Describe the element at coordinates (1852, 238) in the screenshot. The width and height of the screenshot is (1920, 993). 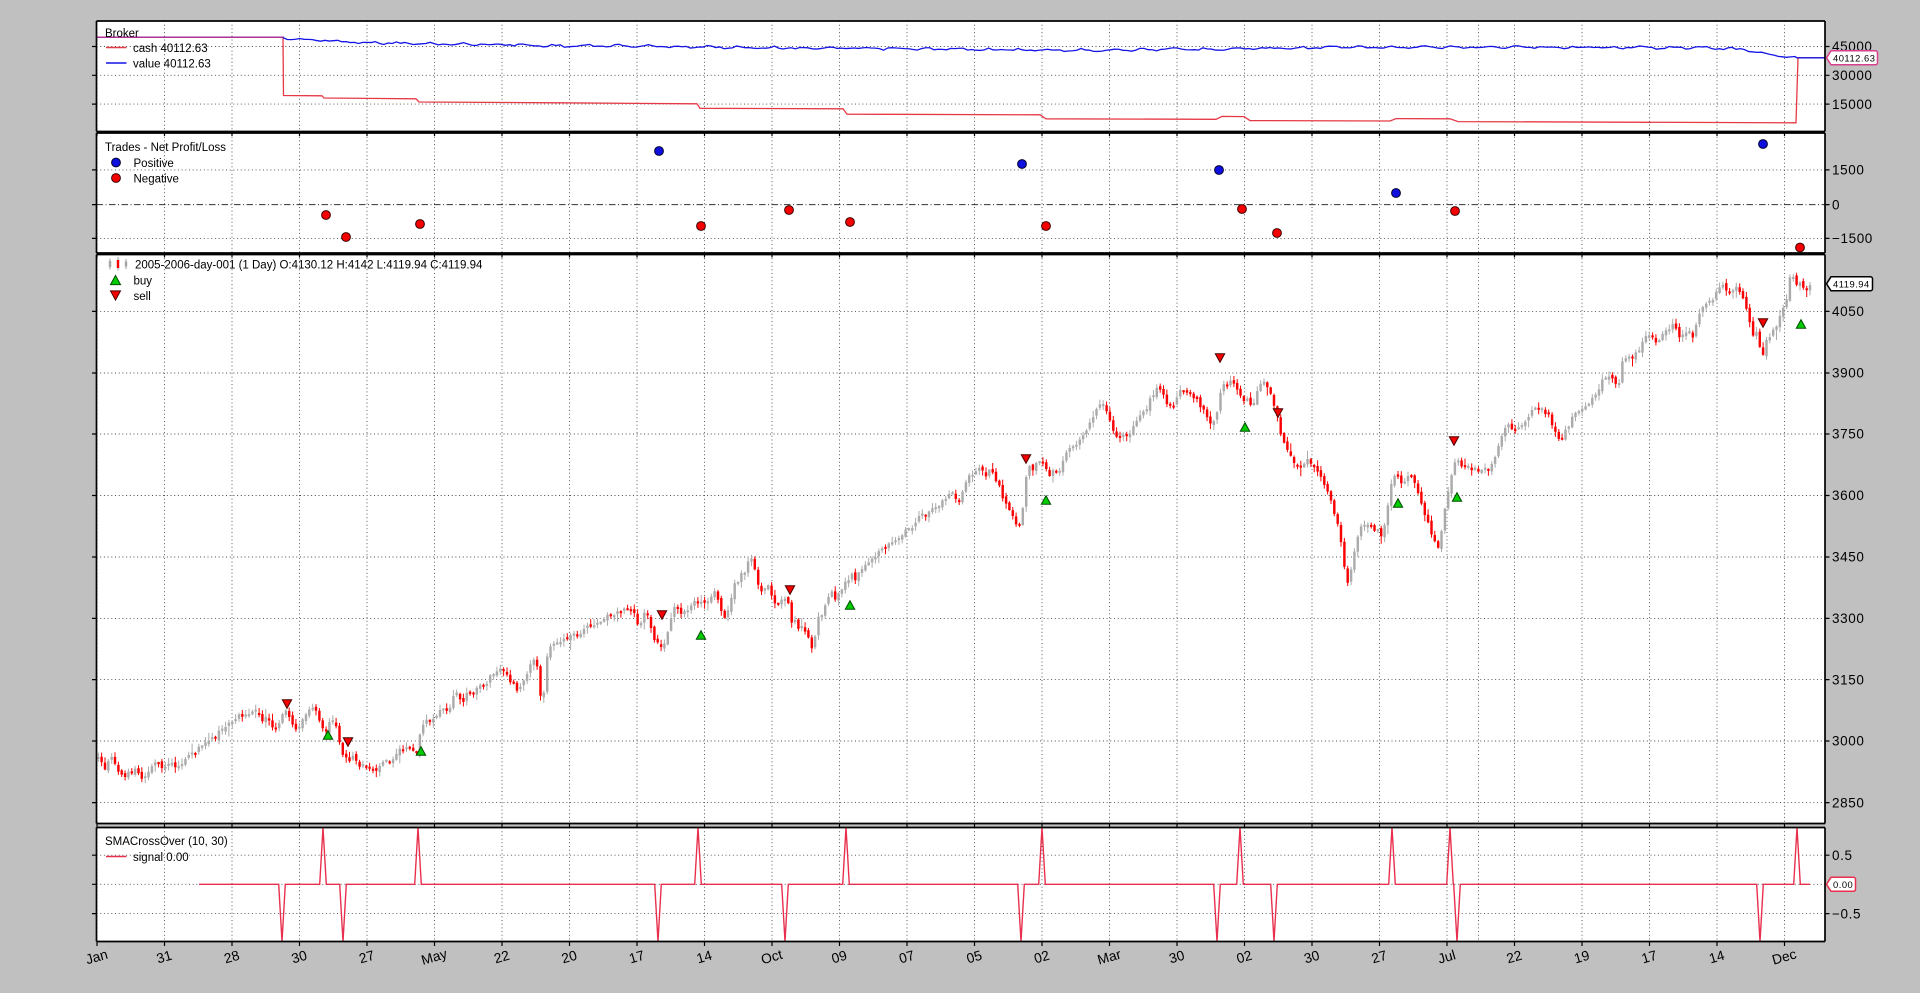
I see `svg-text: −1500` at that location.